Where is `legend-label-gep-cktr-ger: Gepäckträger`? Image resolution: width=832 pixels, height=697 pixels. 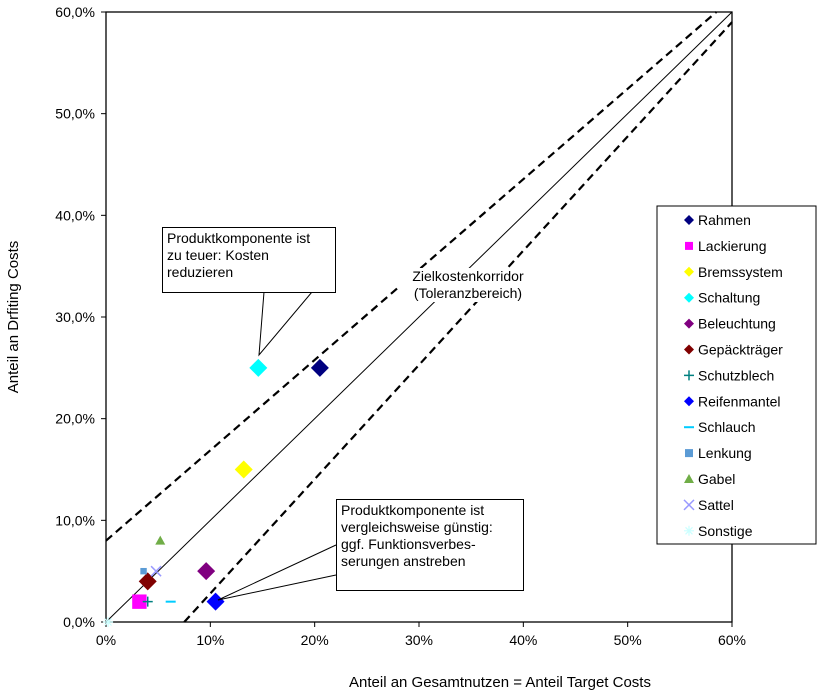
legend-label-gep-cktr-ger: Gepäckträger is located at coordinates (740, 350).